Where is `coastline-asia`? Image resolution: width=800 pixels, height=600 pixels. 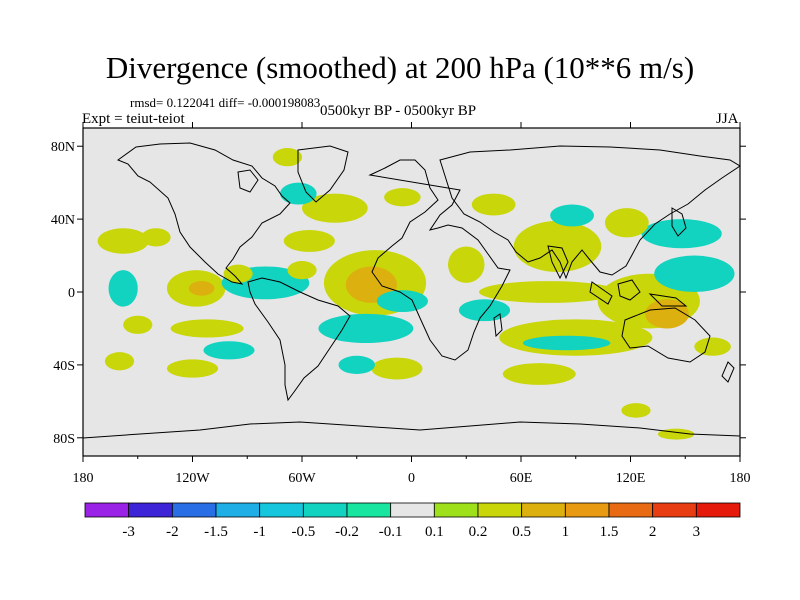 coastline-asia is located at coordinates (589, 212).